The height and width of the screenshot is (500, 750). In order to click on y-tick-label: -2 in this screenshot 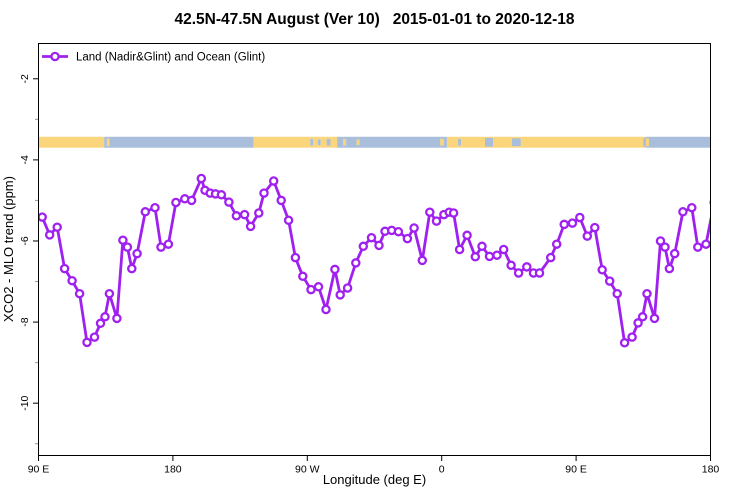, I will do `click(25, 78)`.